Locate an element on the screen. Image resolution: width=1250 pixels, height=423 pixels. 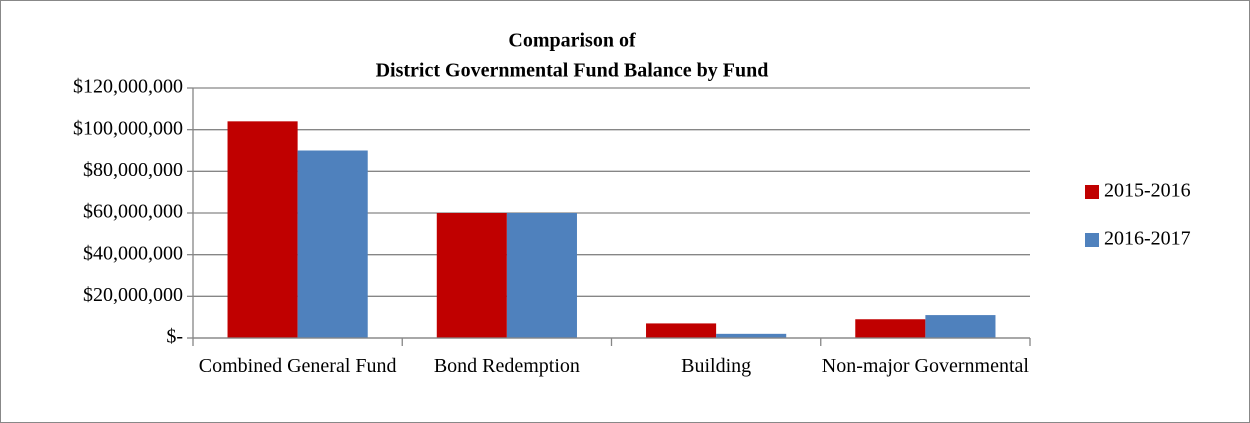
x-tick-label: Bond Redemption is located at coordinates (506, 366).